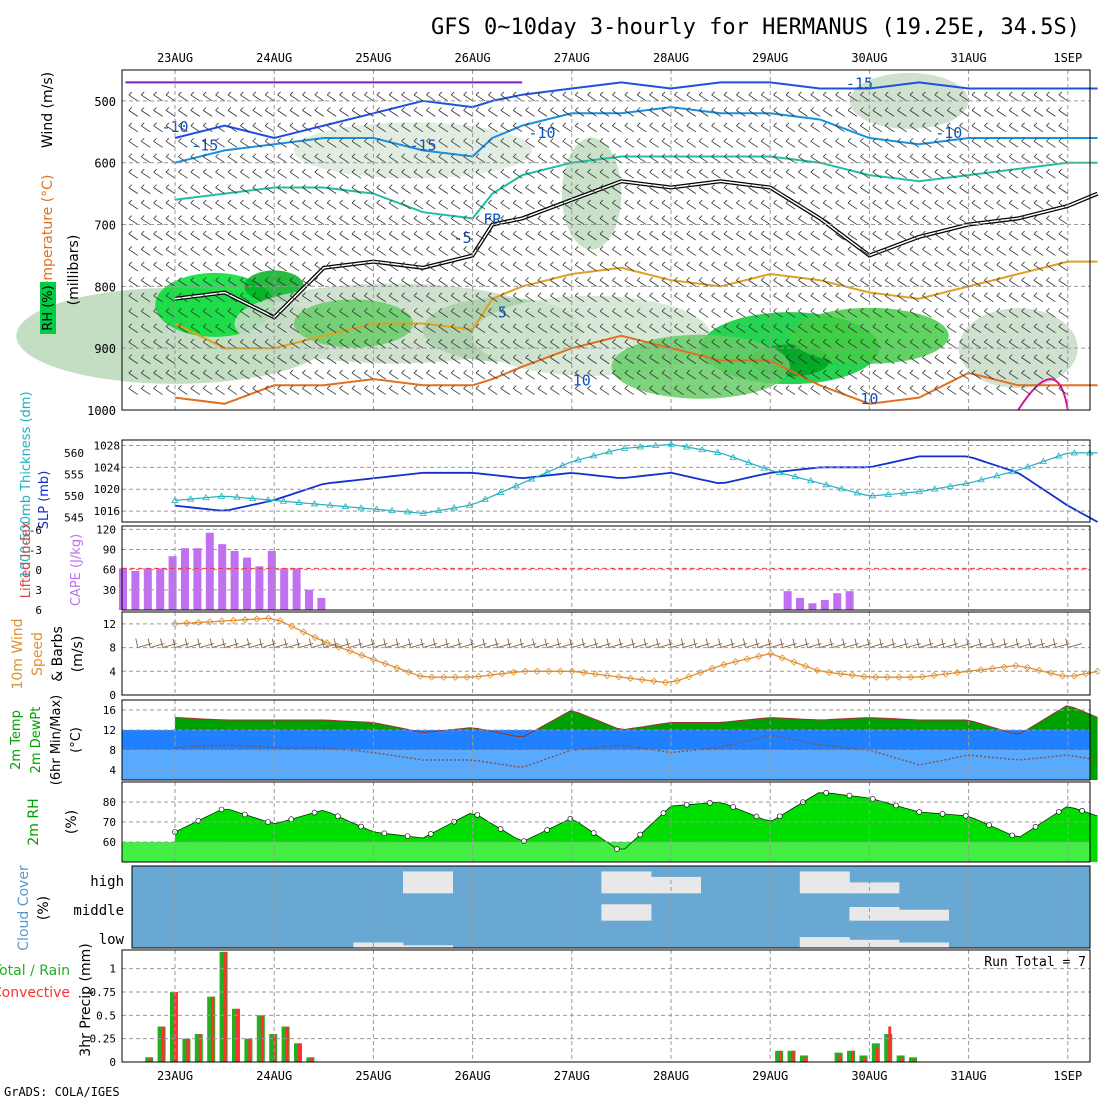 The width and height of the screenshot is (1100, 1100). Describe the element at coordinates (373, 1076) in the screenshot. I see `bottom-date-label-2: 25AUG` at that location.